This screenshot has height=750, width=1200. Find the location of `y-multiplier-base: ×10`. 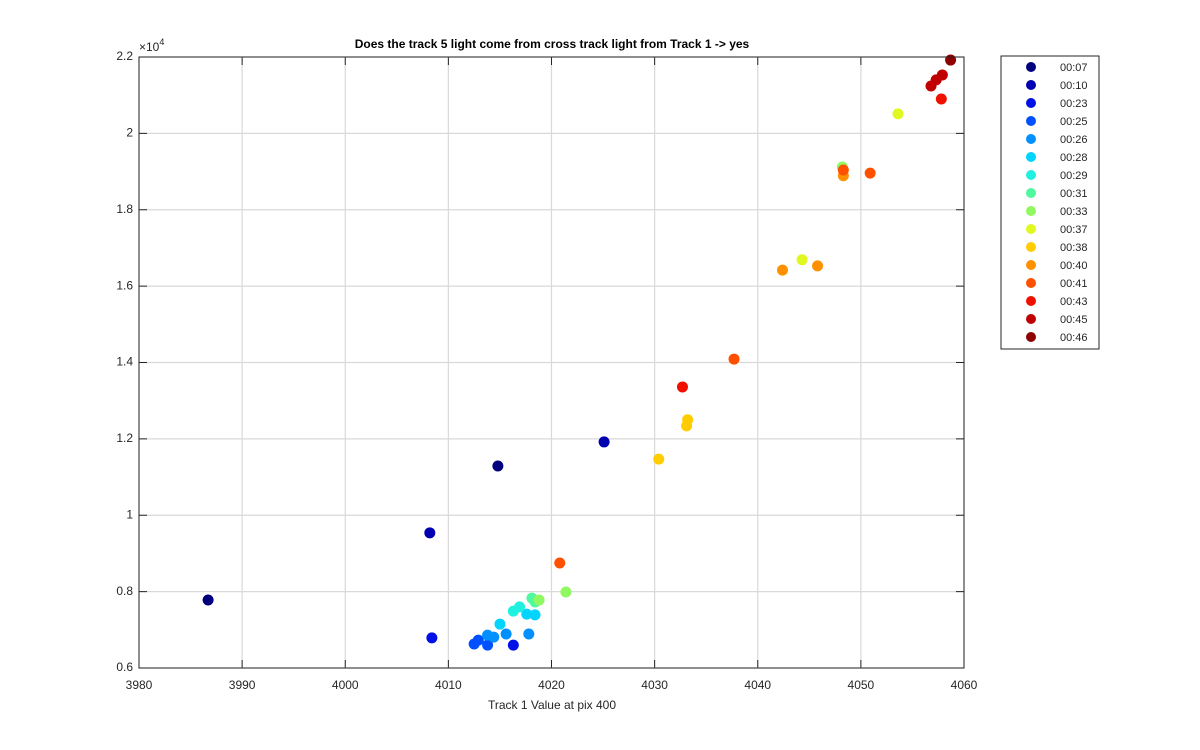

y-multiplier-base: ×10 is located at coordinates (149, 47).